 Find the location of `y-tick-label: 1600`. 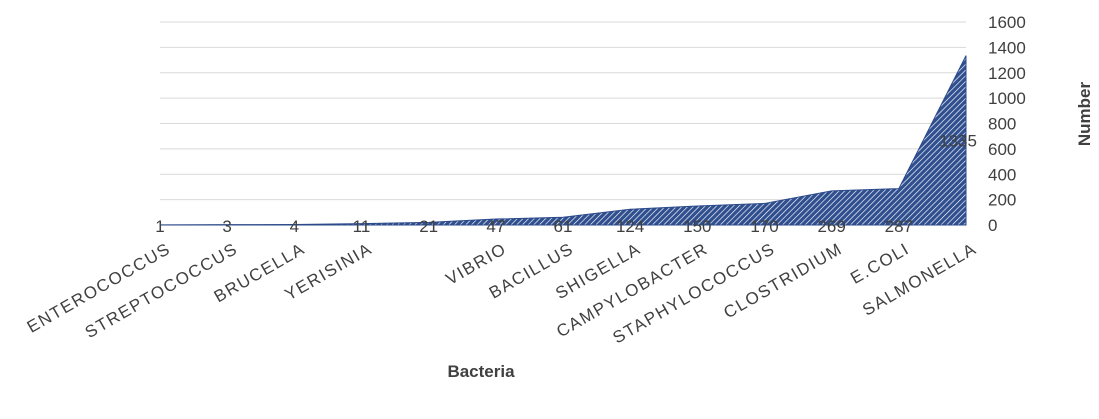

y-tick-label: 1600 is located at coordinates (1007, 22).